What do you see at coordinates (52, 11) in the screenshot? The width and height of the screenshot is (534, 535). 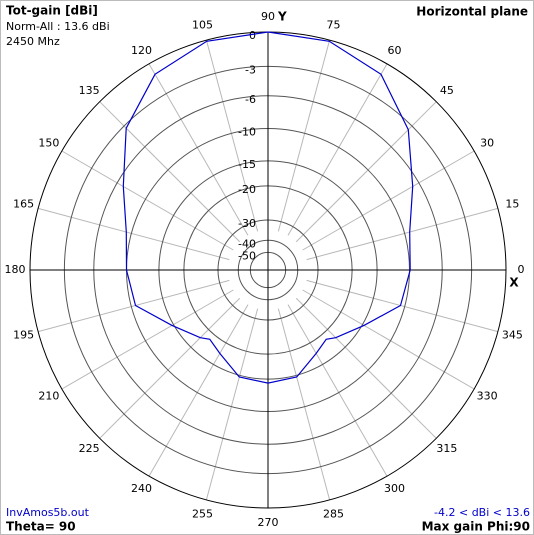 I see `chart-title: Tot-gain [dBi]` at bounding box center [52, 11].